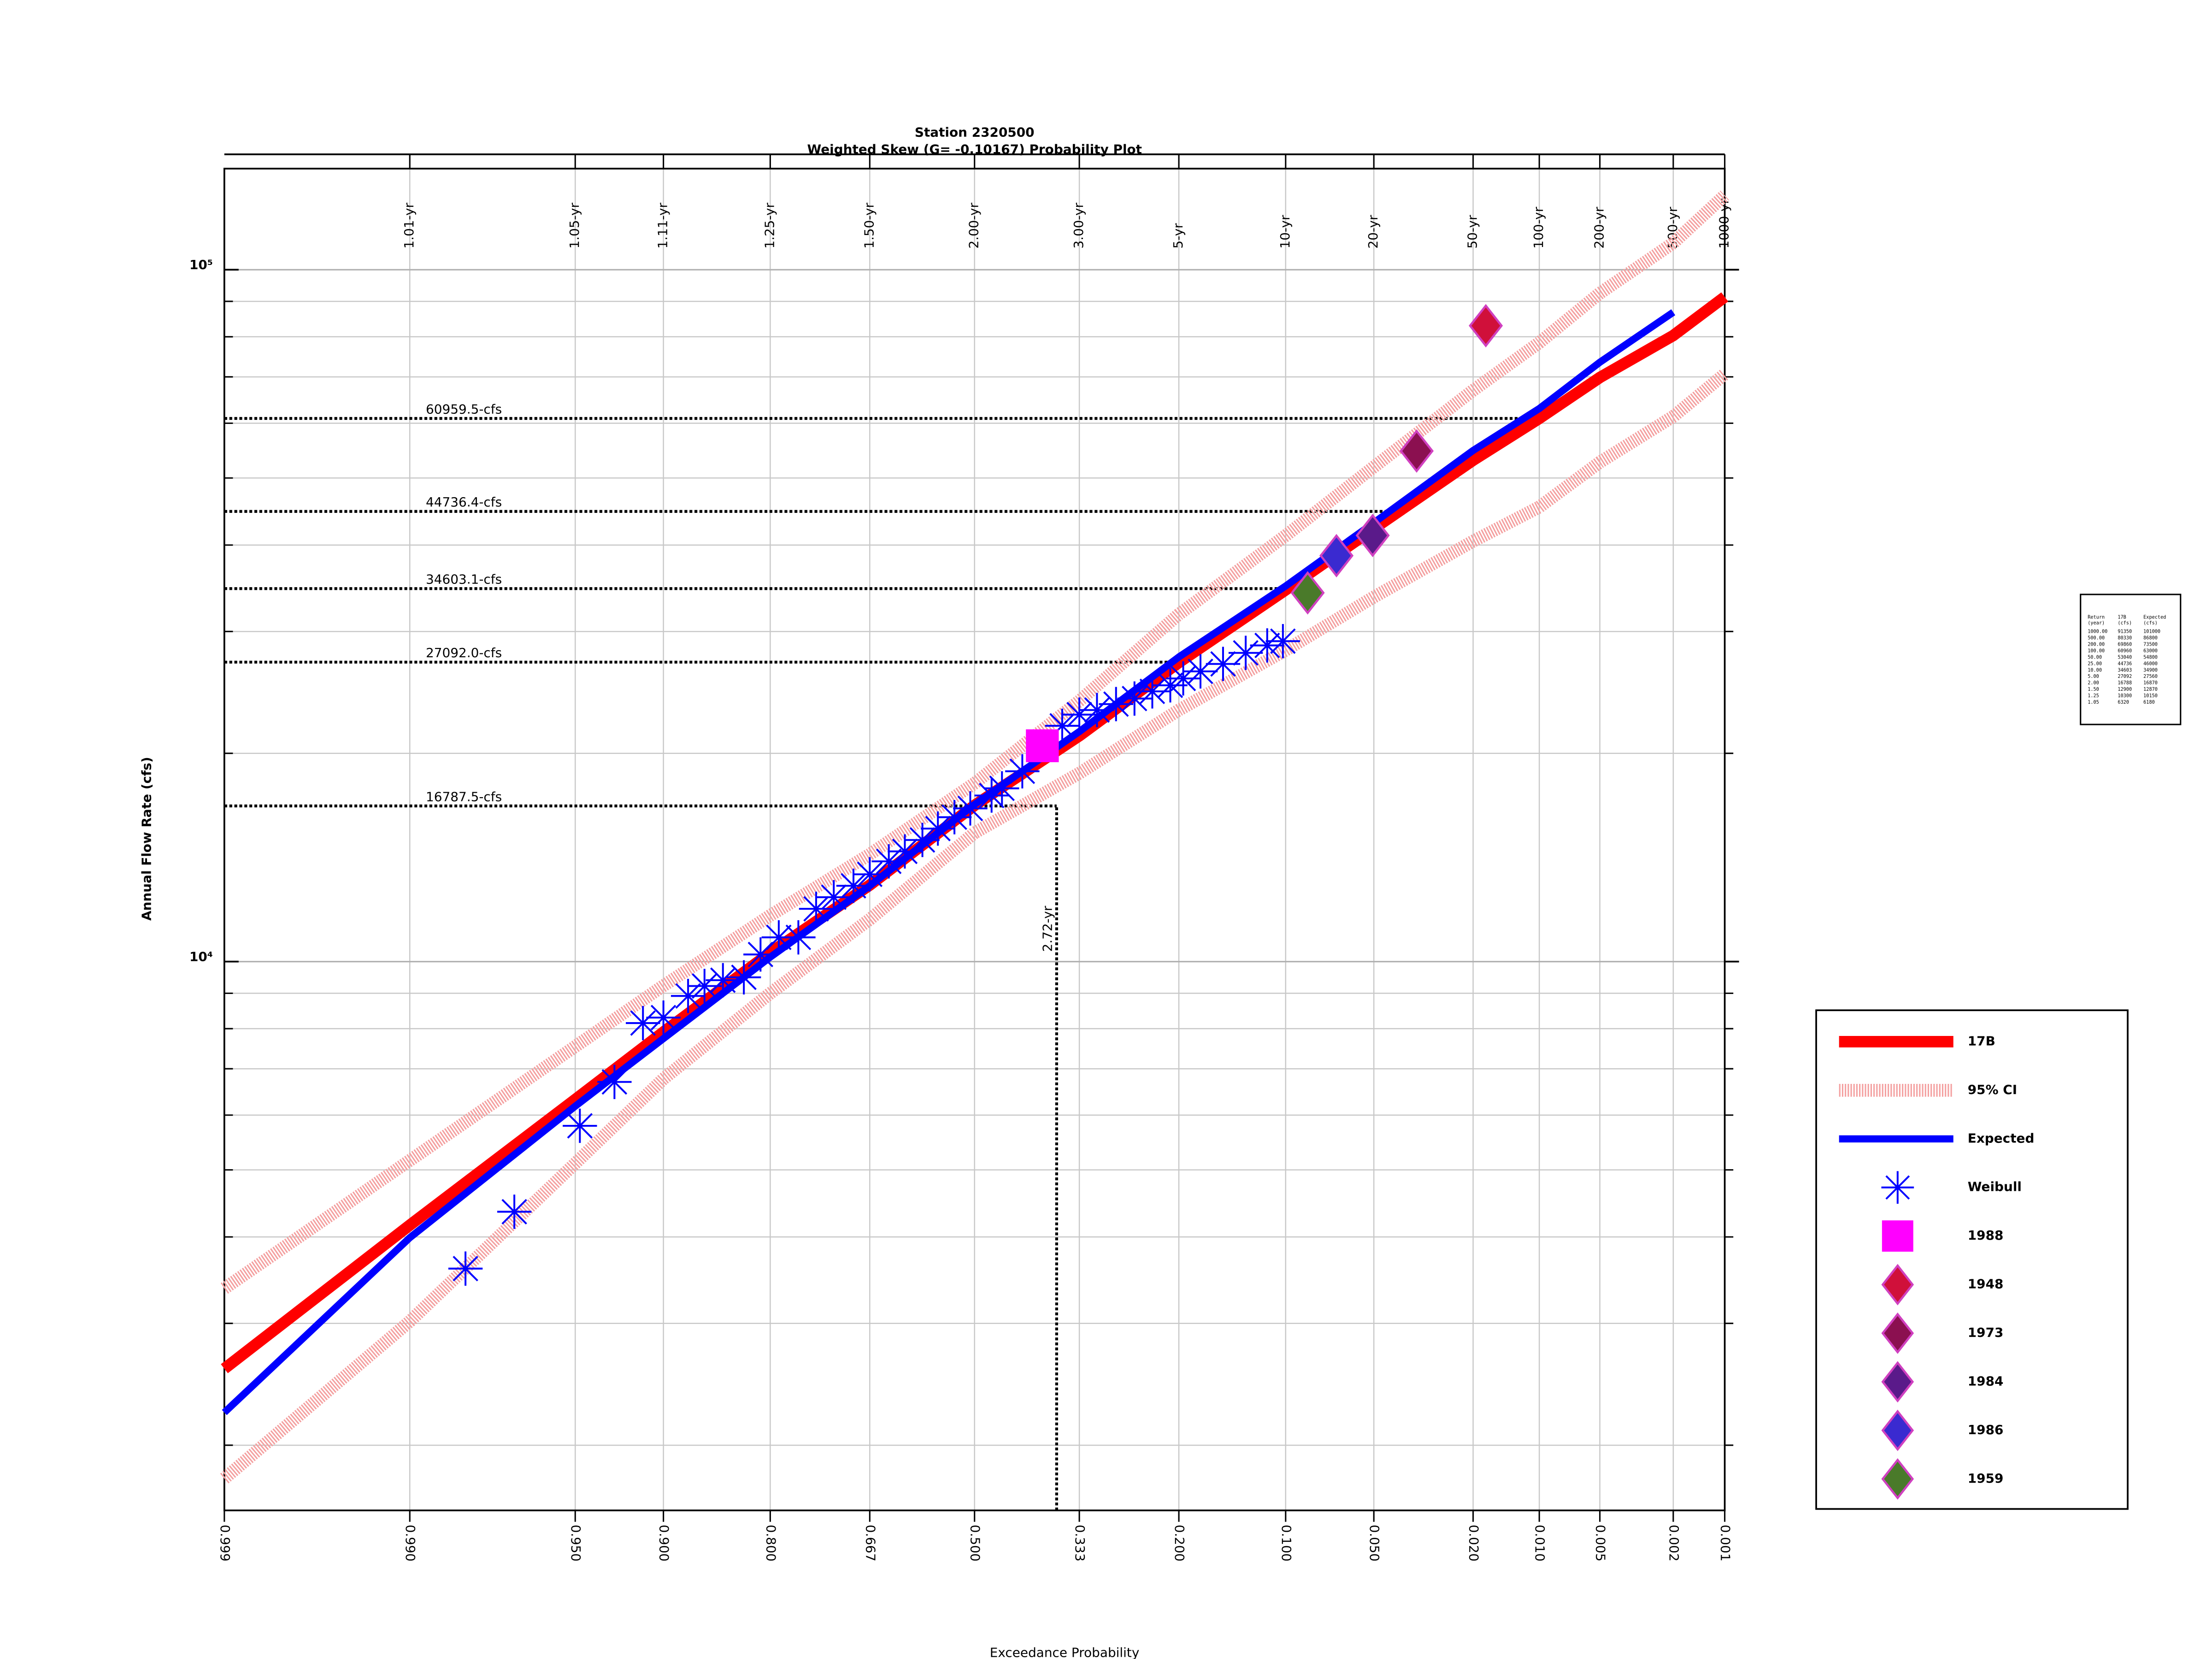  Describe the element at coordinates (464, 409) in the screenshot. I see `reference-label: 60959.5-cfs` at that location.